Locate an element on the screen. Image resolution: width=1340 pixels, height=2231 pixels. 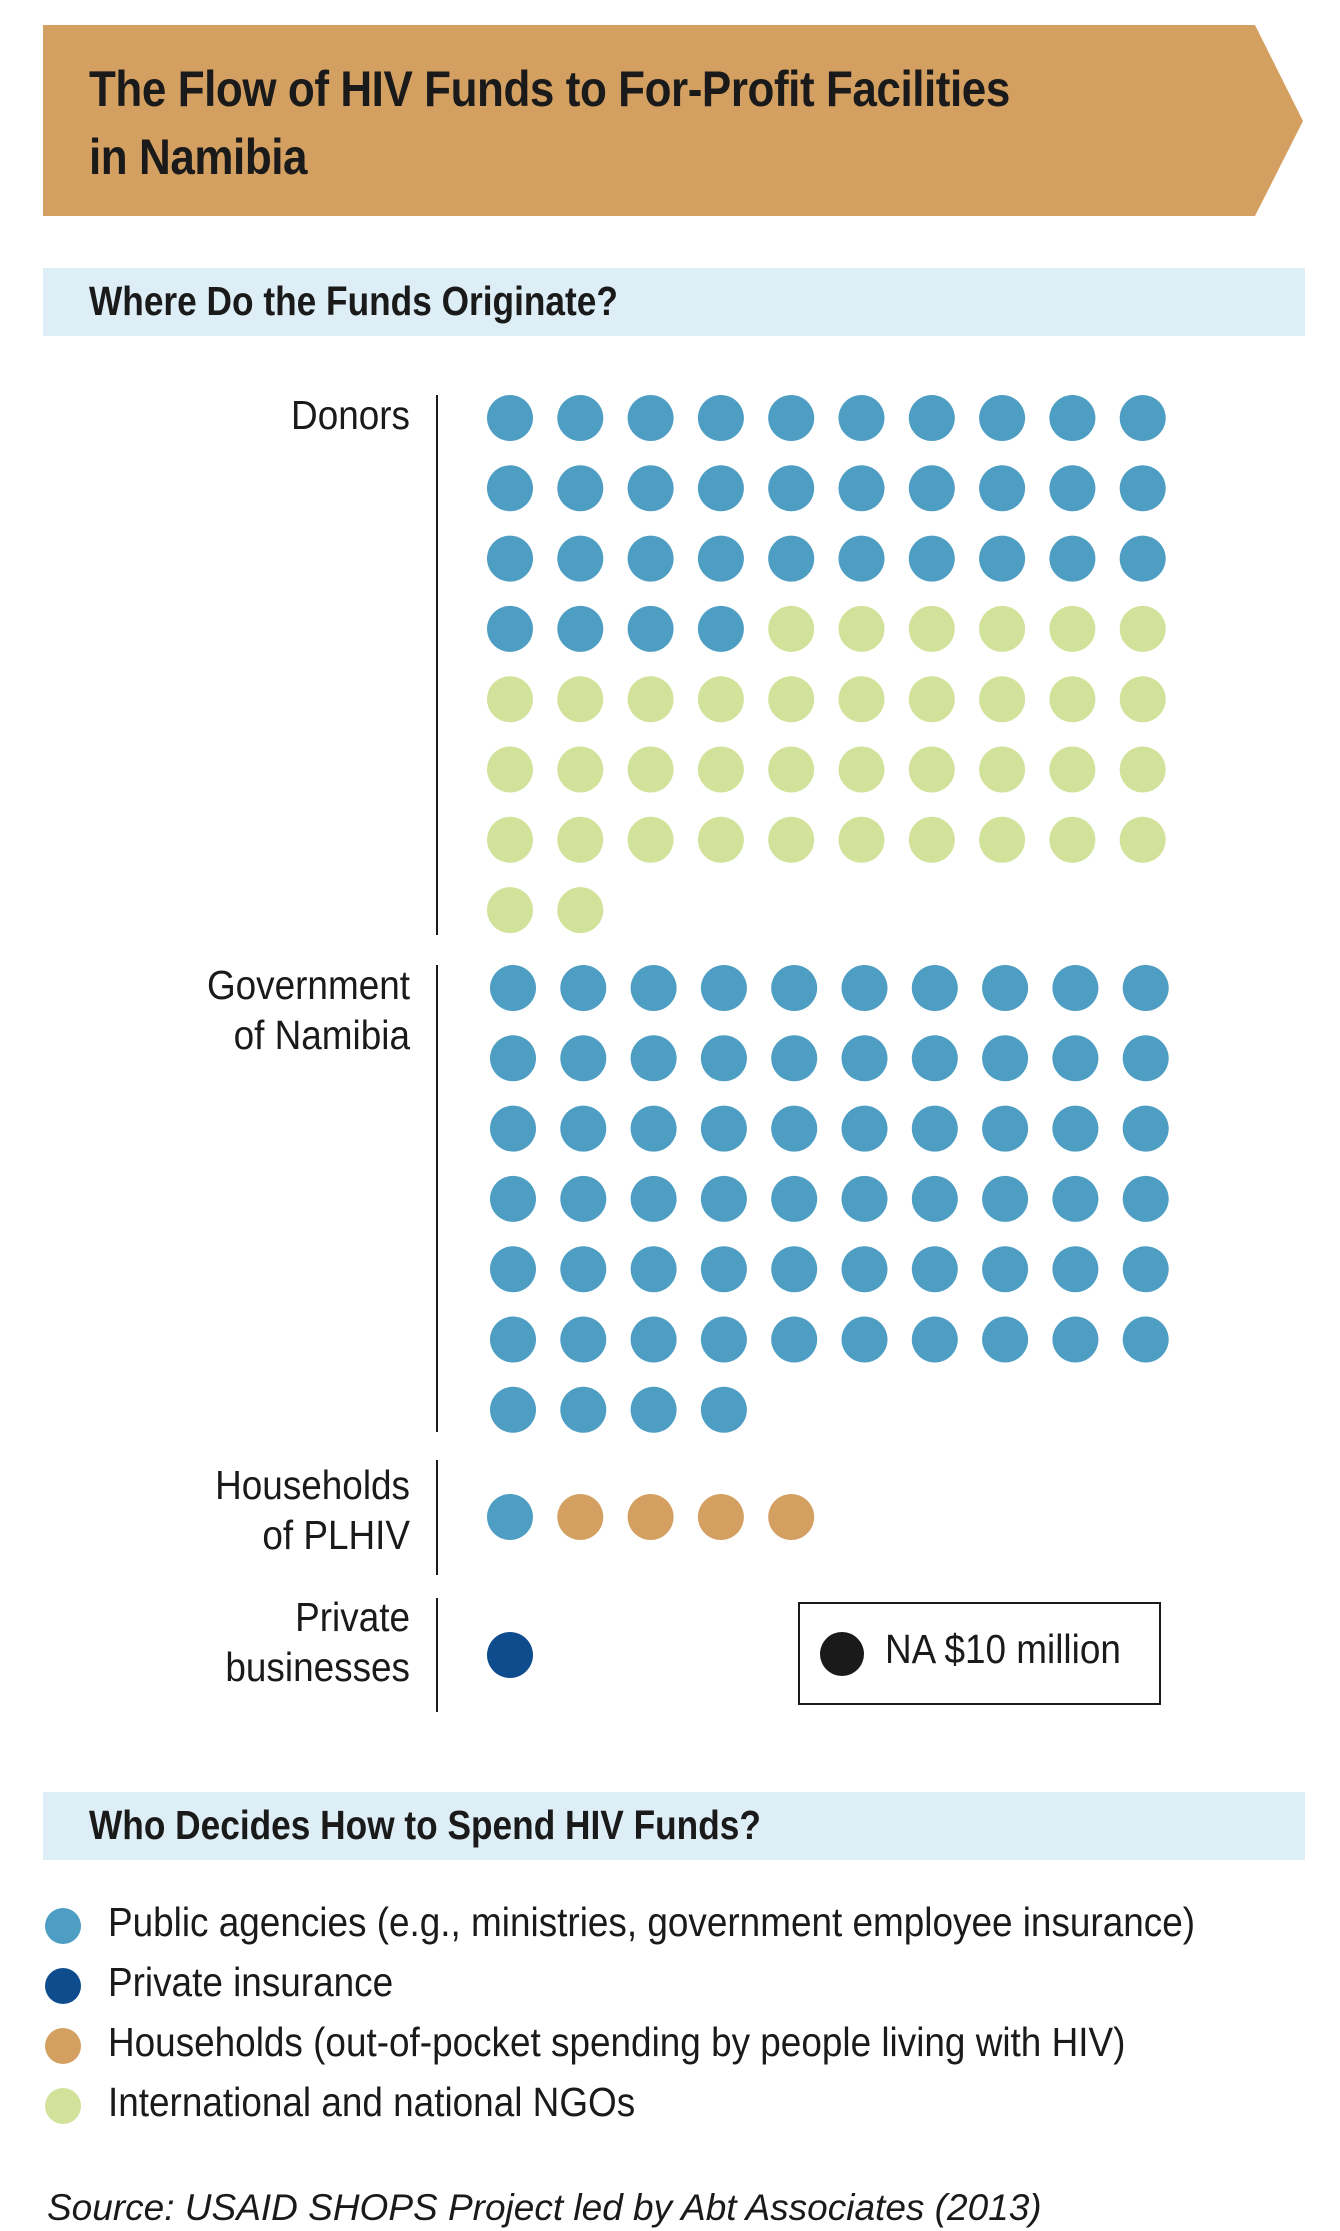
category-label-private-businesses: Private businesses is located at coordinates (317, 1642).